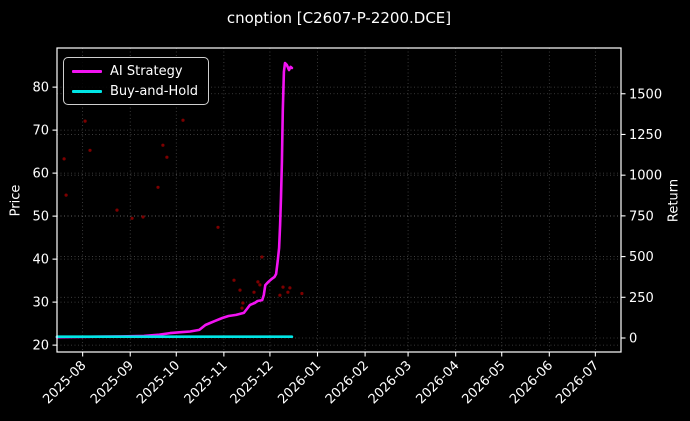  What do you see at coordinates (347, 382) in the screenshot?
I see `x-tick-label: 2026-02` at bounding box center [347, 382].